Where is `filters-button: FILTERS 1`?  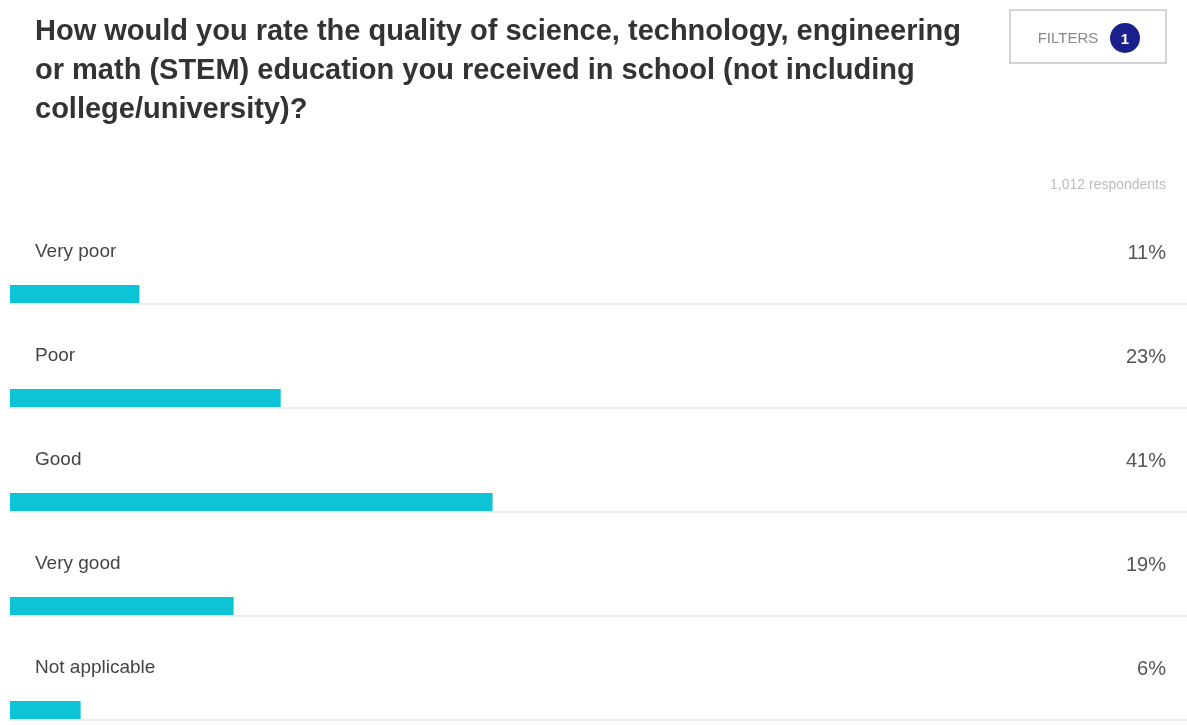 filters-button: FILTERS 1 is located at coordinates (1088, 36).